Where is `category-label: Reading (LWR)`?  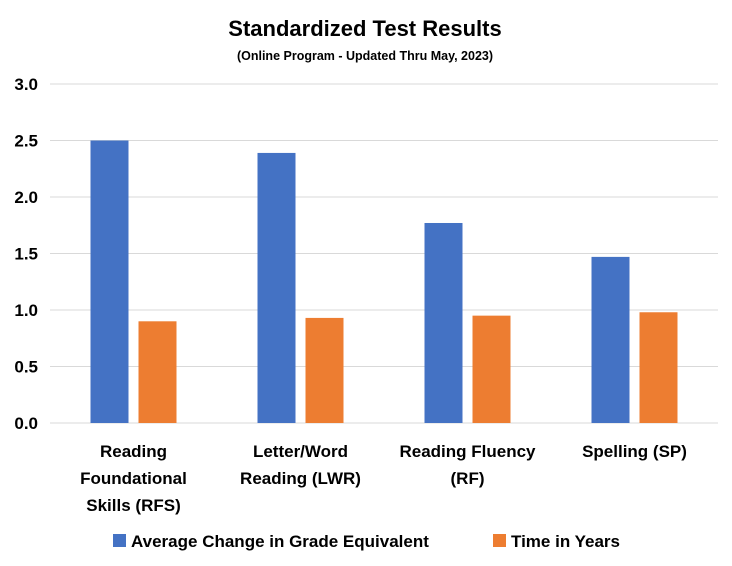
category-label: Reading (LWR) is located at coordinates (300, 478).